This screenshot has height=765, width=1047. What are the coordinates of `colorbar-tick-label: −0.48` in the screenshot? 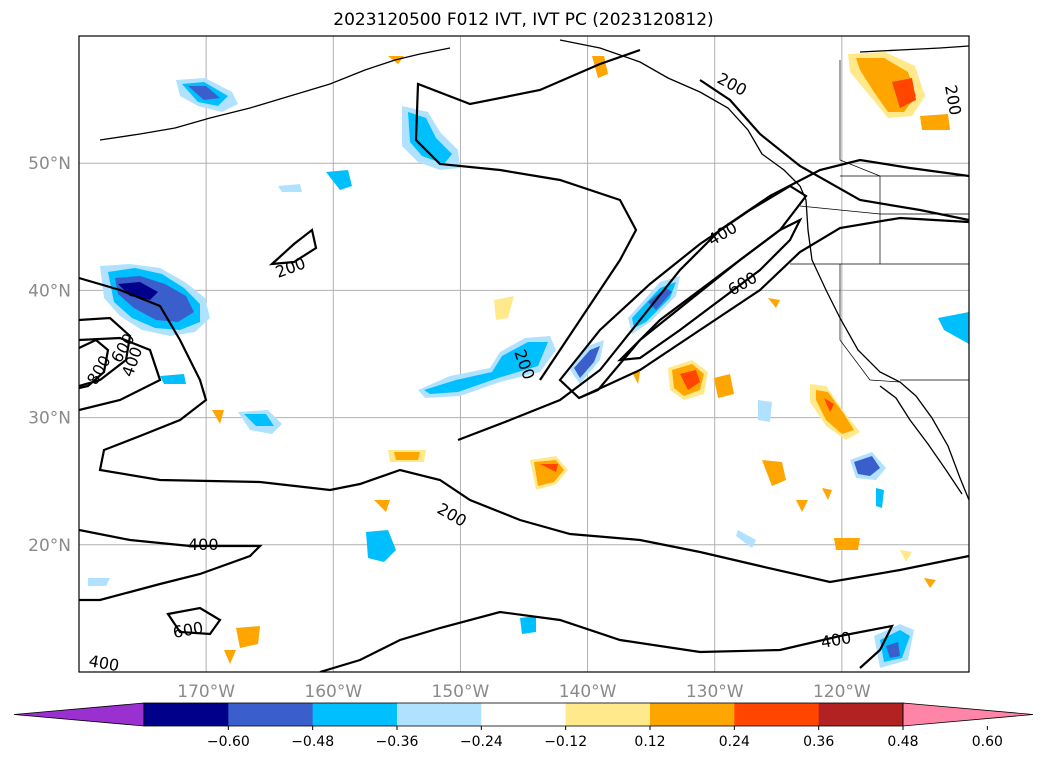 It's located at (312, 742).